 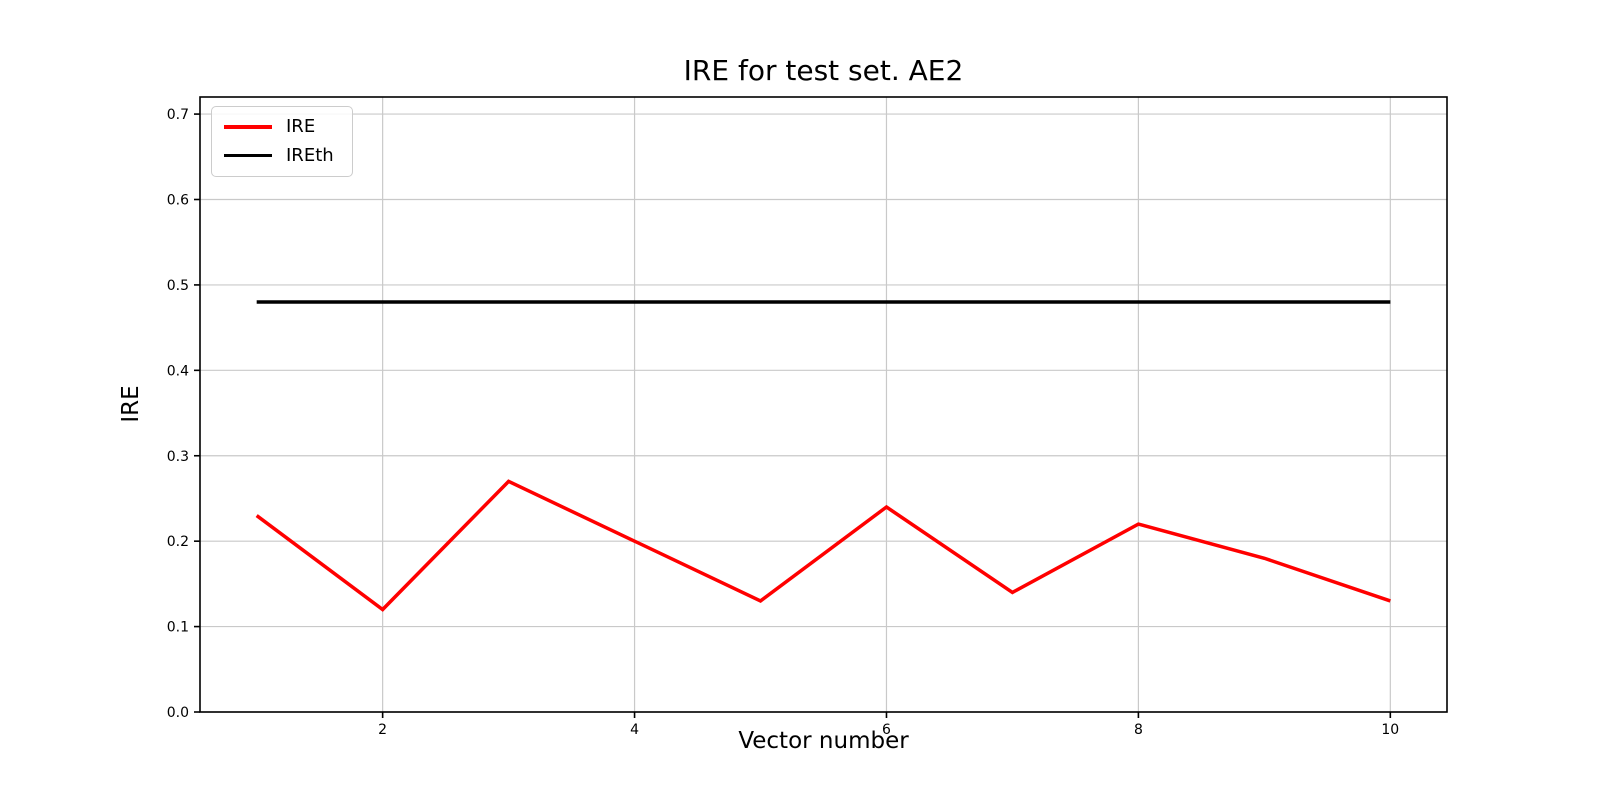 What do you see at coordinates (823, 545) in the screenshot?
I see `series-line-IRE` at bounding box center [823, 545].